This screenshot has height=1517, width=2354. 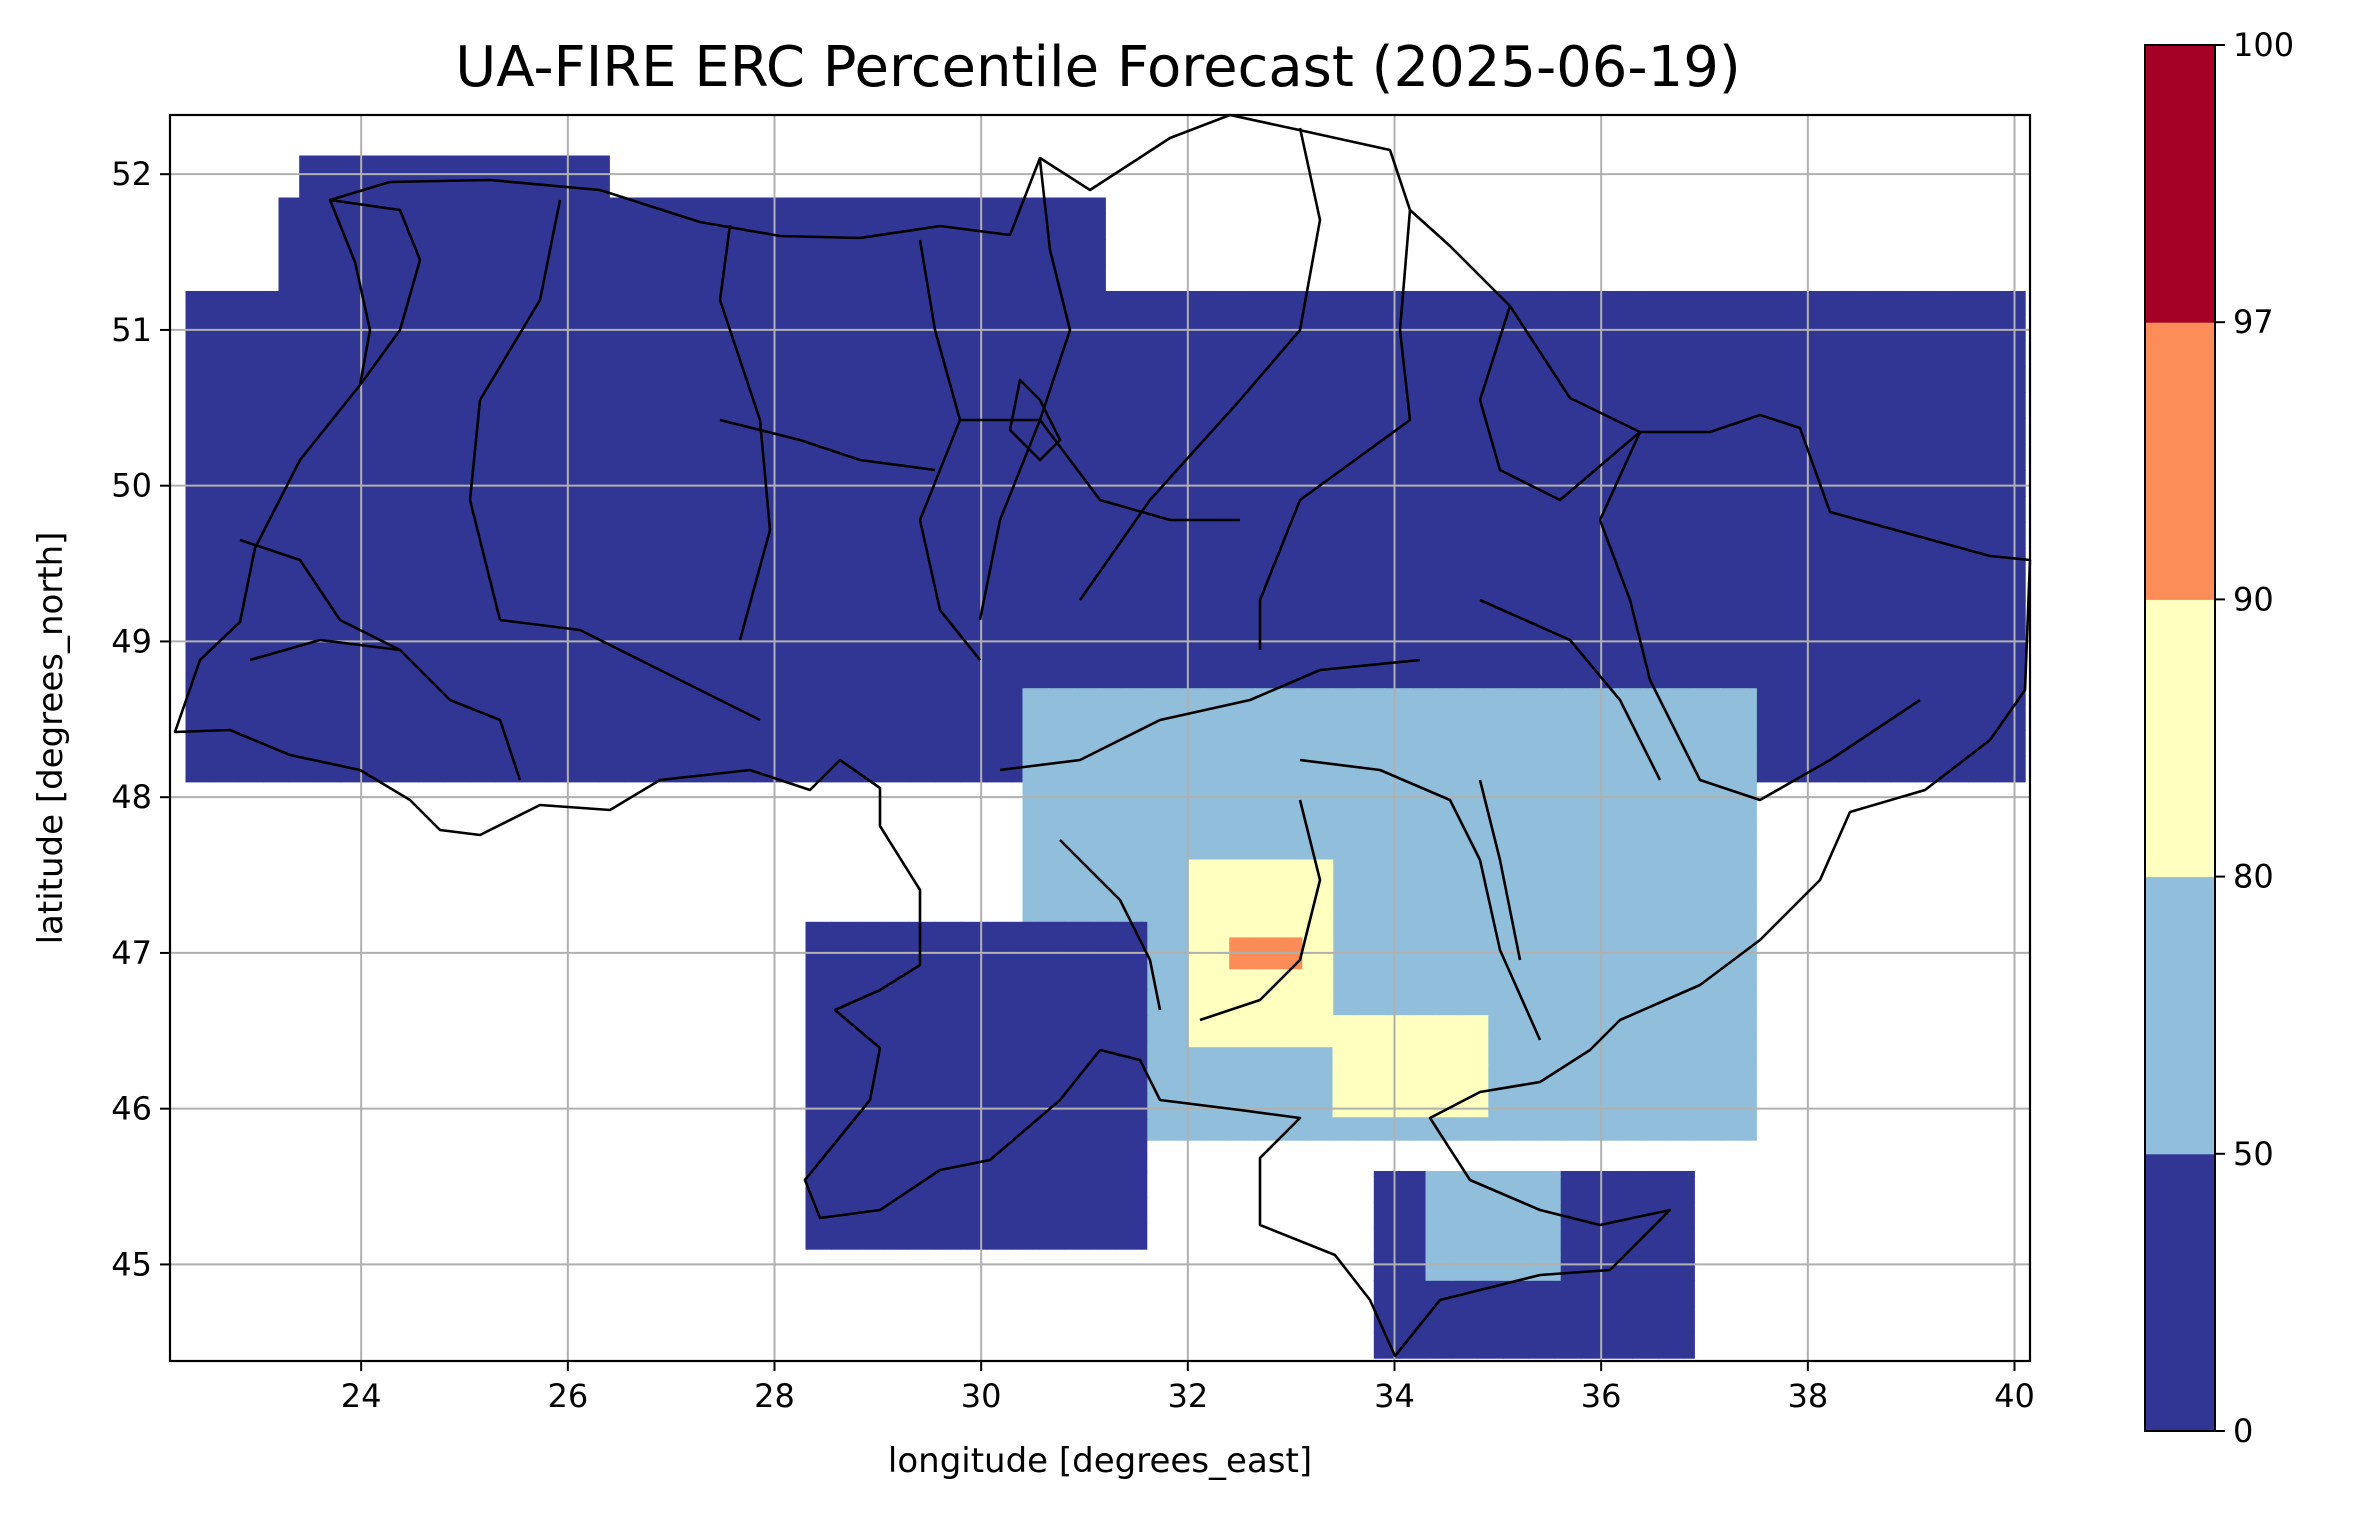 I want to click on colorbar-segment, so click(x=2180, y=1015).